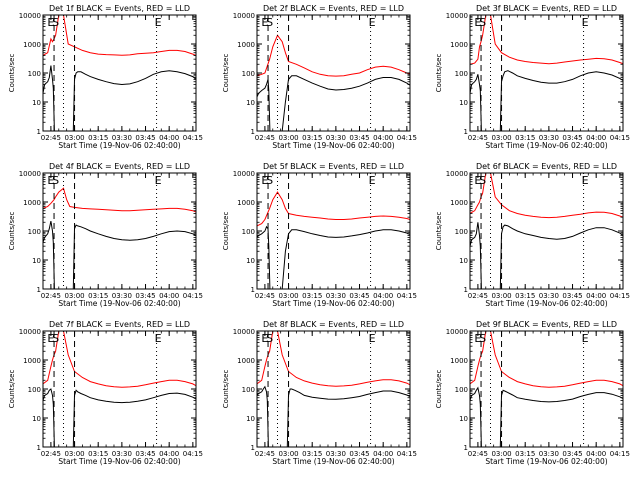 The width and height of the screenshot is (640, 480). I want to click on chart-title: Det 8f BLACK = Events, RED = LLD, so click(333, 324).